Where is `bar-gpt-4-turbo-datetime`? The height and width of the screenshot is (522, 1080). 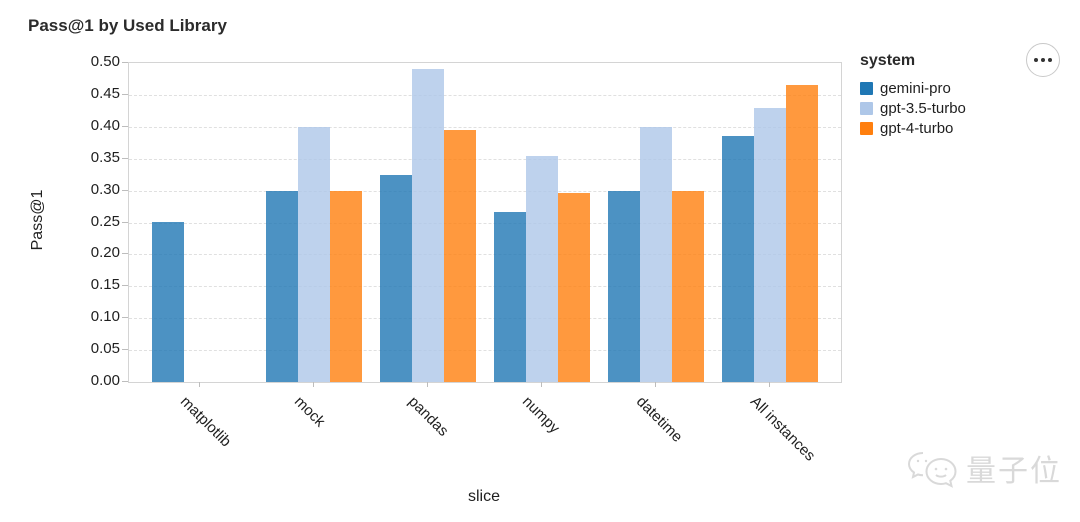 bar-gpt-4-turbo-datetime is located at coordinates (688, 286).